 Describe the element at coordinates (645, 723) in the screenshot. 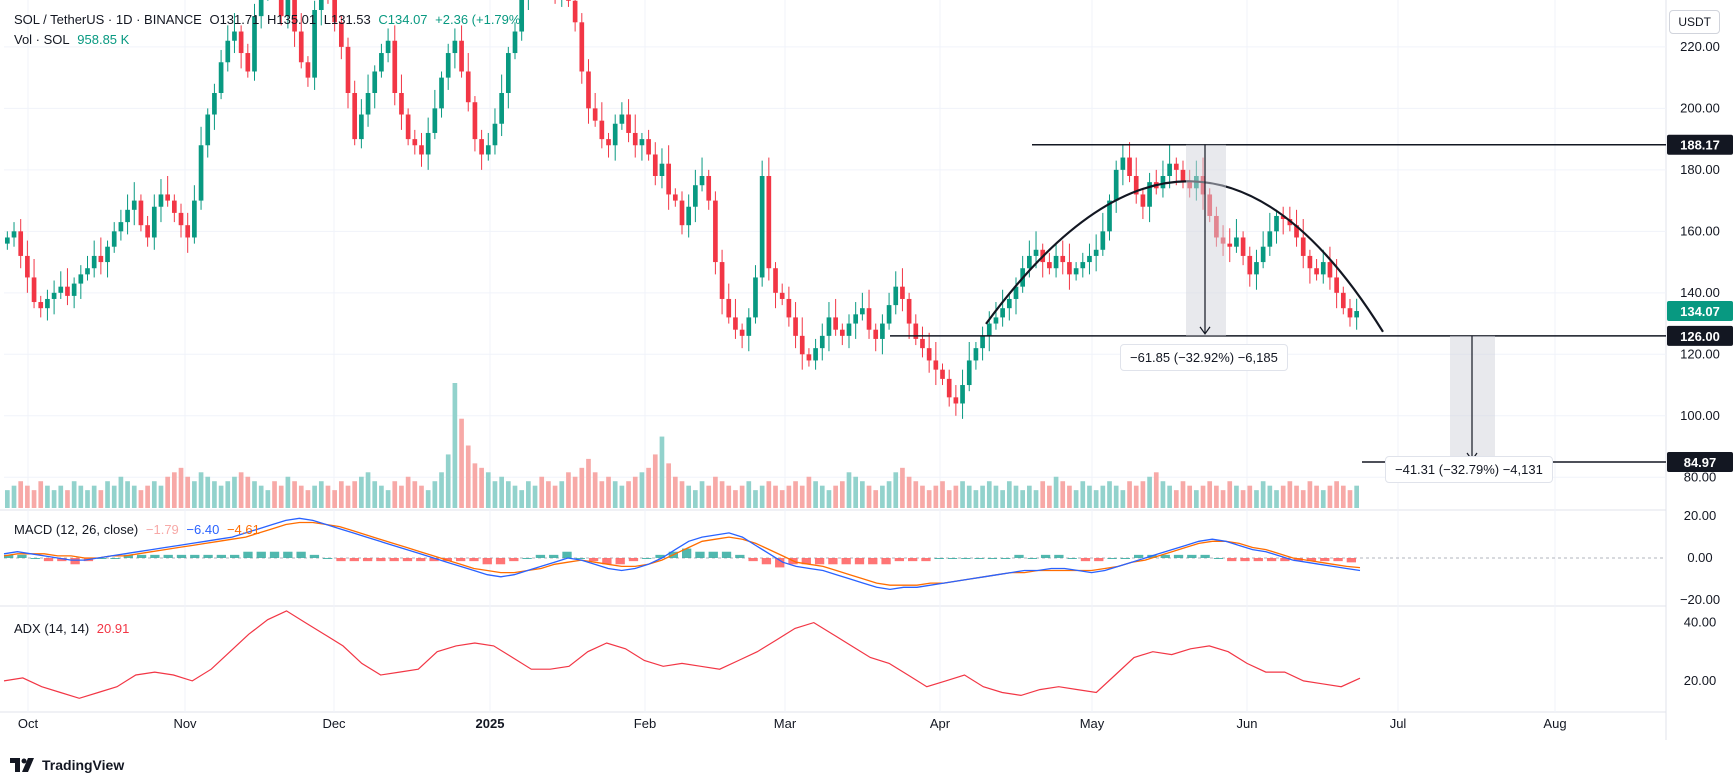

I see `time-tick-label: Feb` at that location.